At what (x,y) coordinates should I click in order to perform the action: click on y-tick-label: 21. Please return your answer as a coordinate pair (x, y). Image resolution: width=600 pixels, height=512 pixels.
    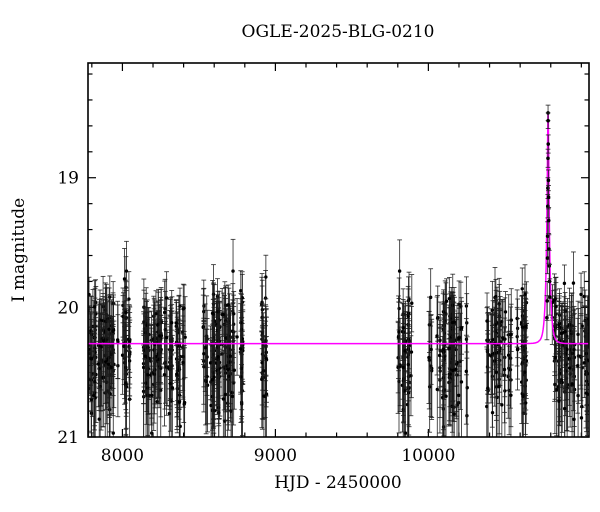
    Looking at the image, I should click on (68, 438).